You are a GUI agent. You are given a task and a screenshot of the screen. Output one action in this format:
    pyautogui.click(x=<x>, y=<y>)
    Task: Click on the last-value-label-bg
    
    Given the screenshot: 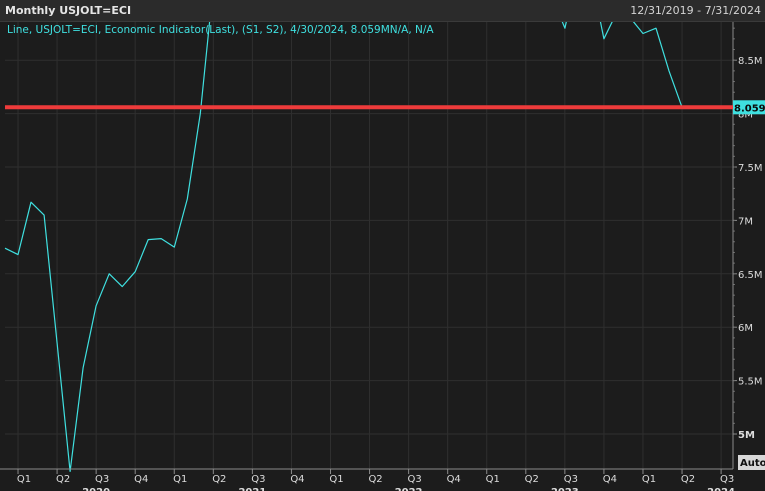 What is the action you would take?
    pyautogui.click(x=749, y=107)
    